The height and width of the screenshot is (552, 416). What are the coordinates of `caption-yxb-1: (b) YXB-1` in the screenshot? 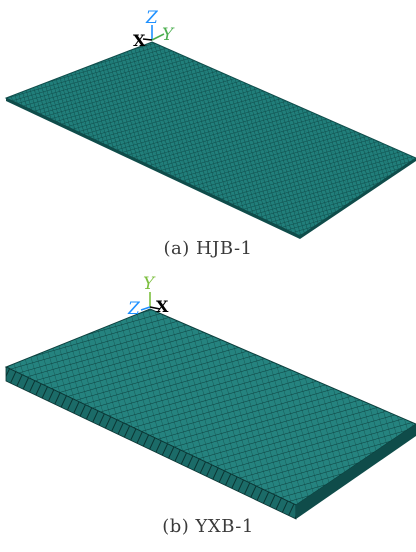 It's located at (208, 526).